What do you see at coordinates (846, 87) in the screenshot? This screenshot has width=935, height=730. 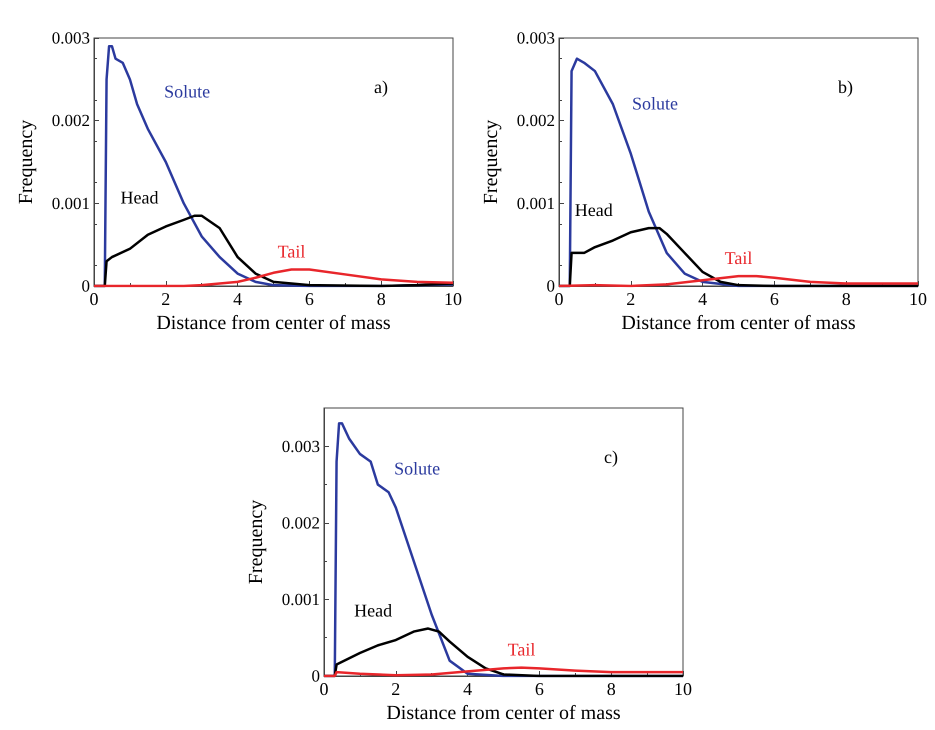 I see `annotation: b)` at bounding box center [846, 87].